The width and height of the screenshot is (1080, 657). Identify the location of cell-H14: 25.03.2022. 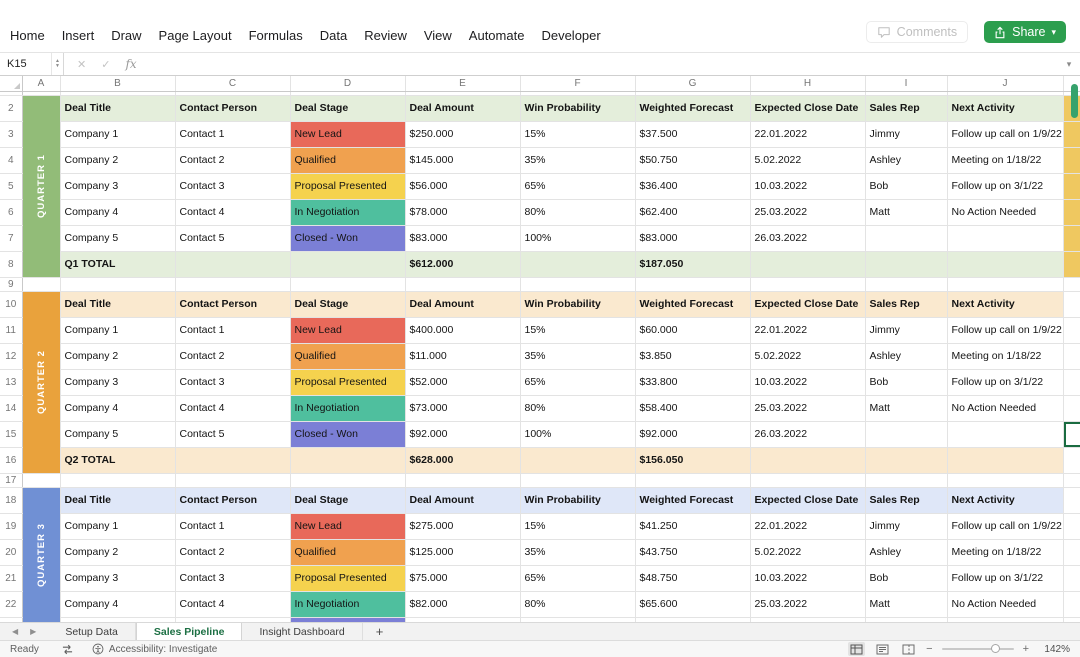
(808, 408).